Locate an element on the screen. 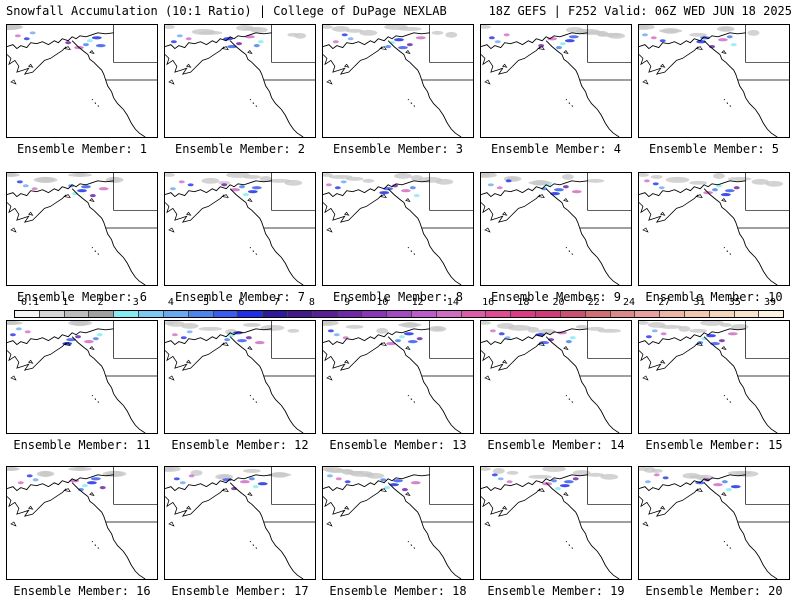  ensemble-member-label: Ensemble Member: 5 is located at coordinates (714, 149).